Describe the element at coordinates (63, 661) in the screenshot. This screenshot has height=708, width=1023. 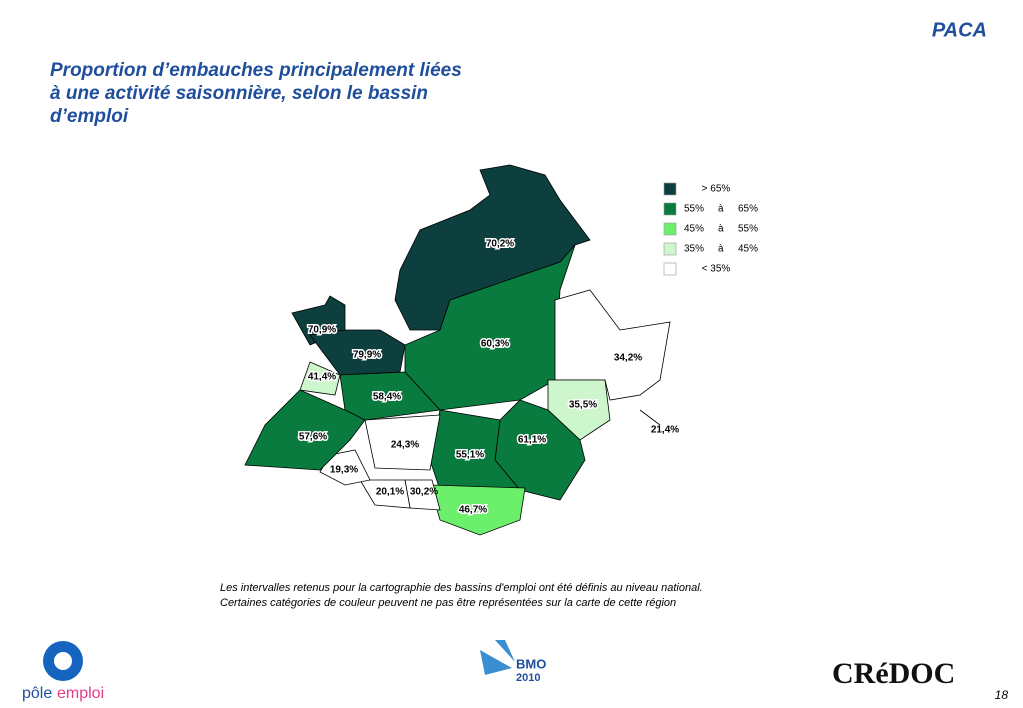
I see `pole-logo-e` at that location.